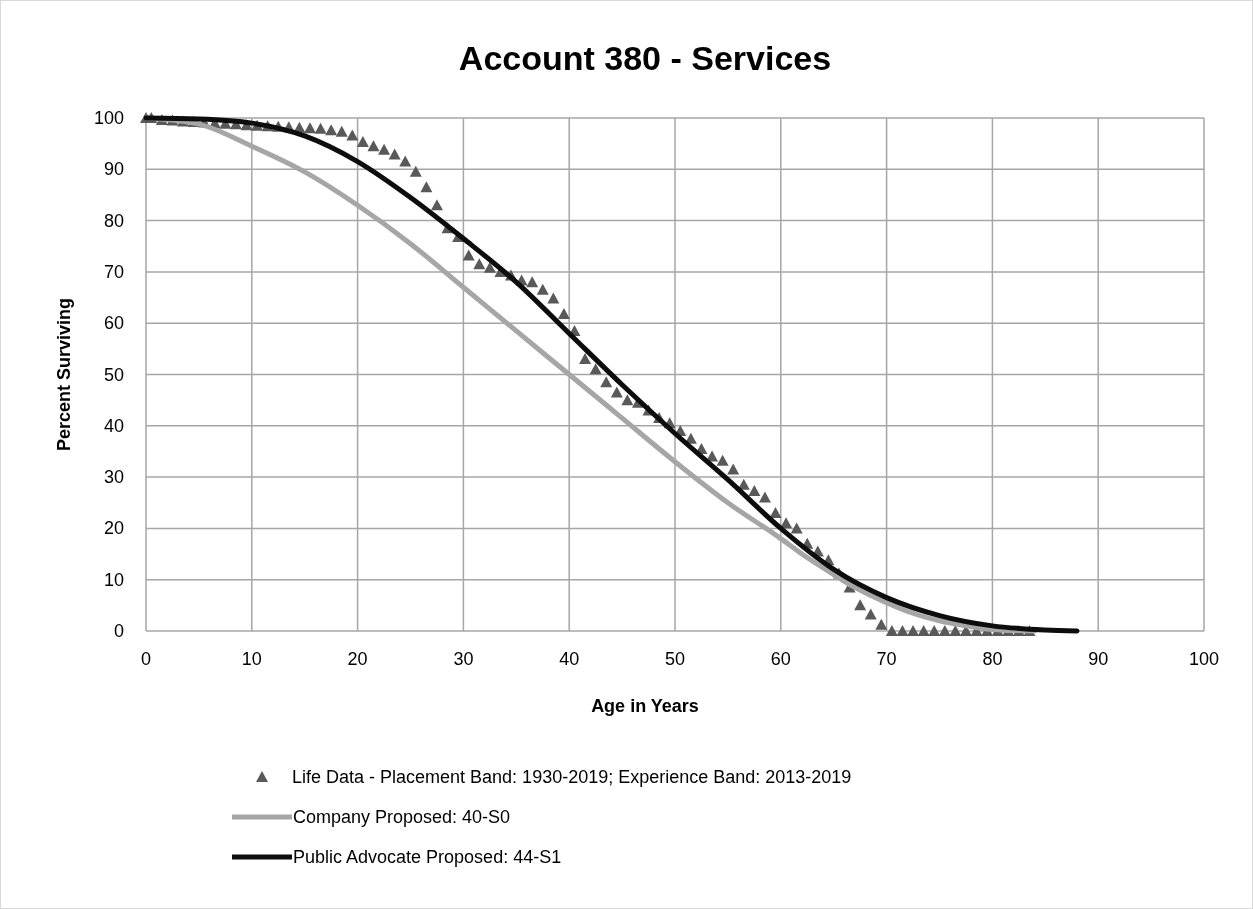 The height and width of the screenshot is (909, 1253). I want to click on y-tick-label: 90, so click(113, 169).